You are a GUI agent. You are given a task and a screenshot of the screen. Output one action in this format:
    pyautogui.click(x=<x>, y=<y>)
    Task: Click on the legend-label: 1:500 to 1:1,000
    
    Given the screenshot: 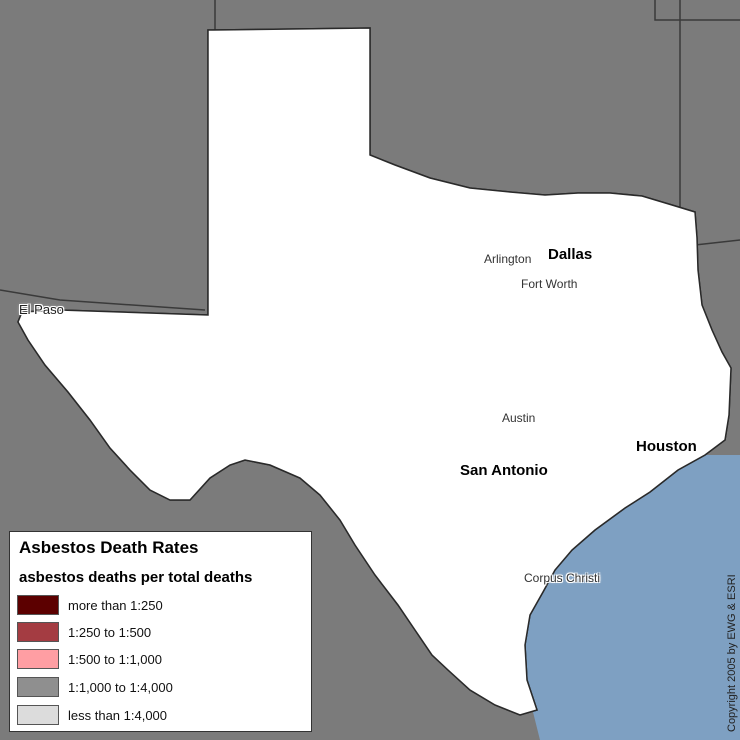 What is the action you would take?
    pyautogui.click(x=115, y=659)
    